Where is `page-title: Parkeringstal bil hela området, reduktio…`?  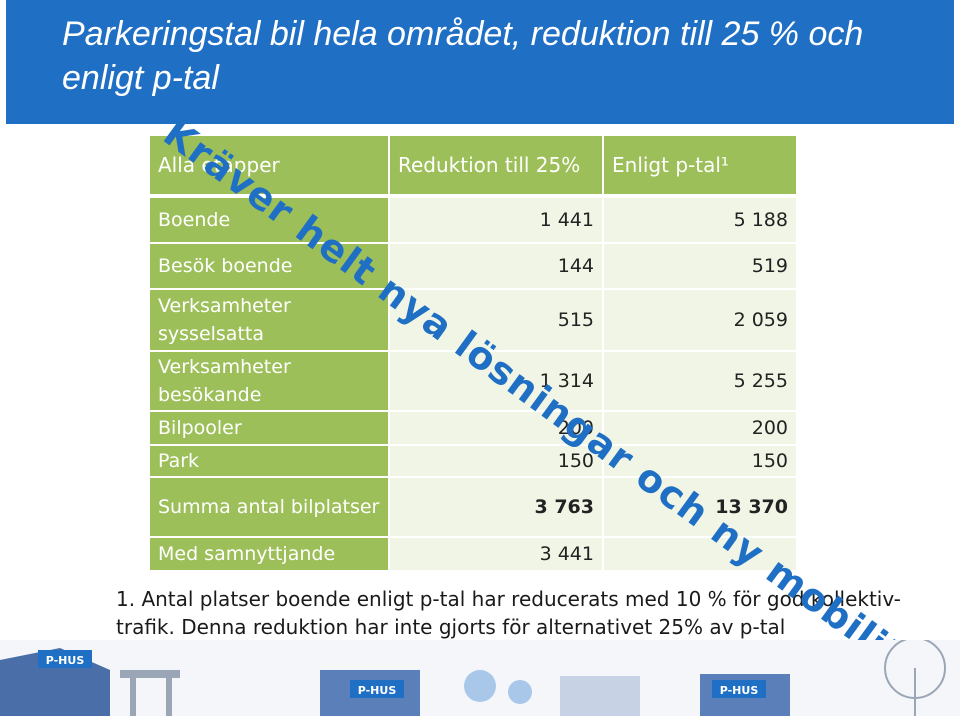 page-title: Parkeringstal bil hela området, reduktio… is located at coordinates (463, 56).